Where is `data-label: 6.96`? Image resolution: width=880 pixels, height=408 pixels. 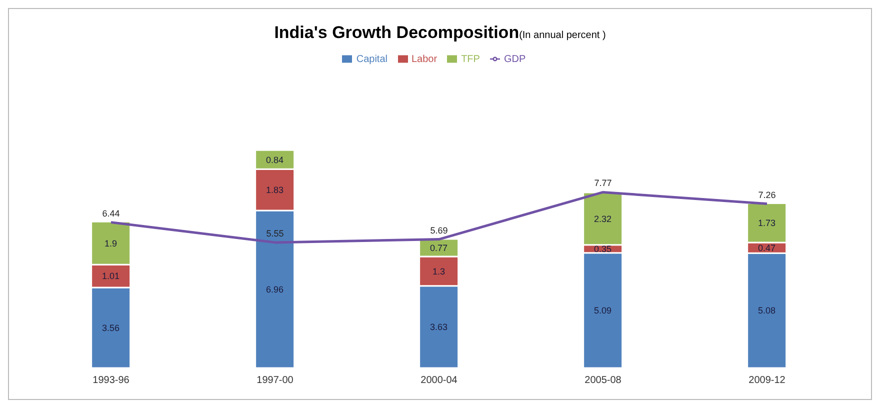 data-label: 6.96 is located at coordinates (275, 289).